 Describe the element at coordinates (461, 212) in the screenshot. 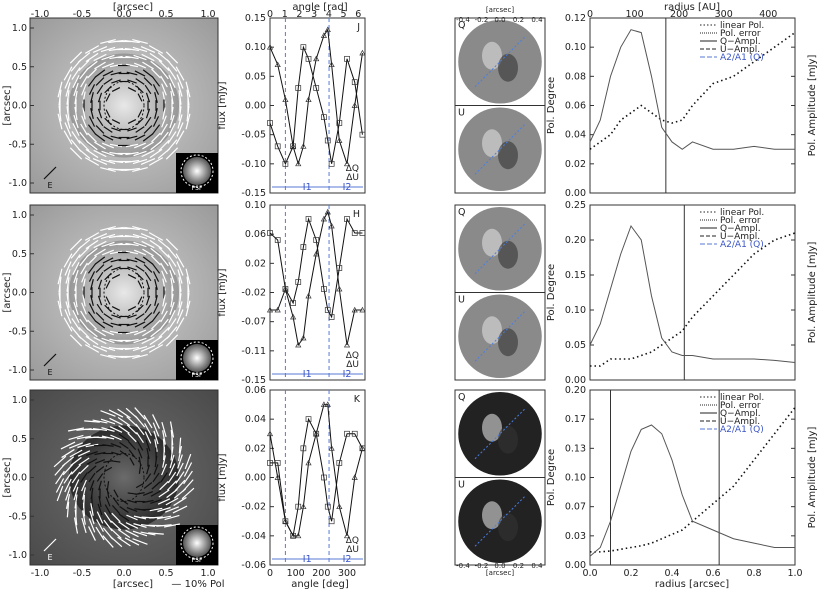

I see `qu-label: Q` at that location.